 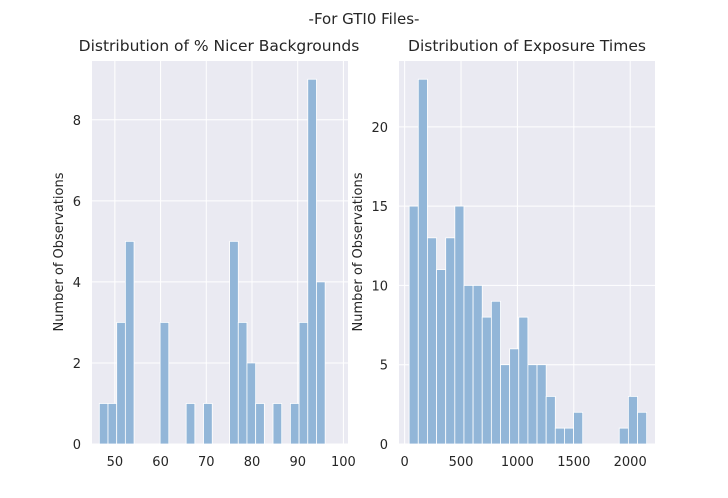 I want to click on right-x-tick-label: 1500, so click(x=573, y=462).